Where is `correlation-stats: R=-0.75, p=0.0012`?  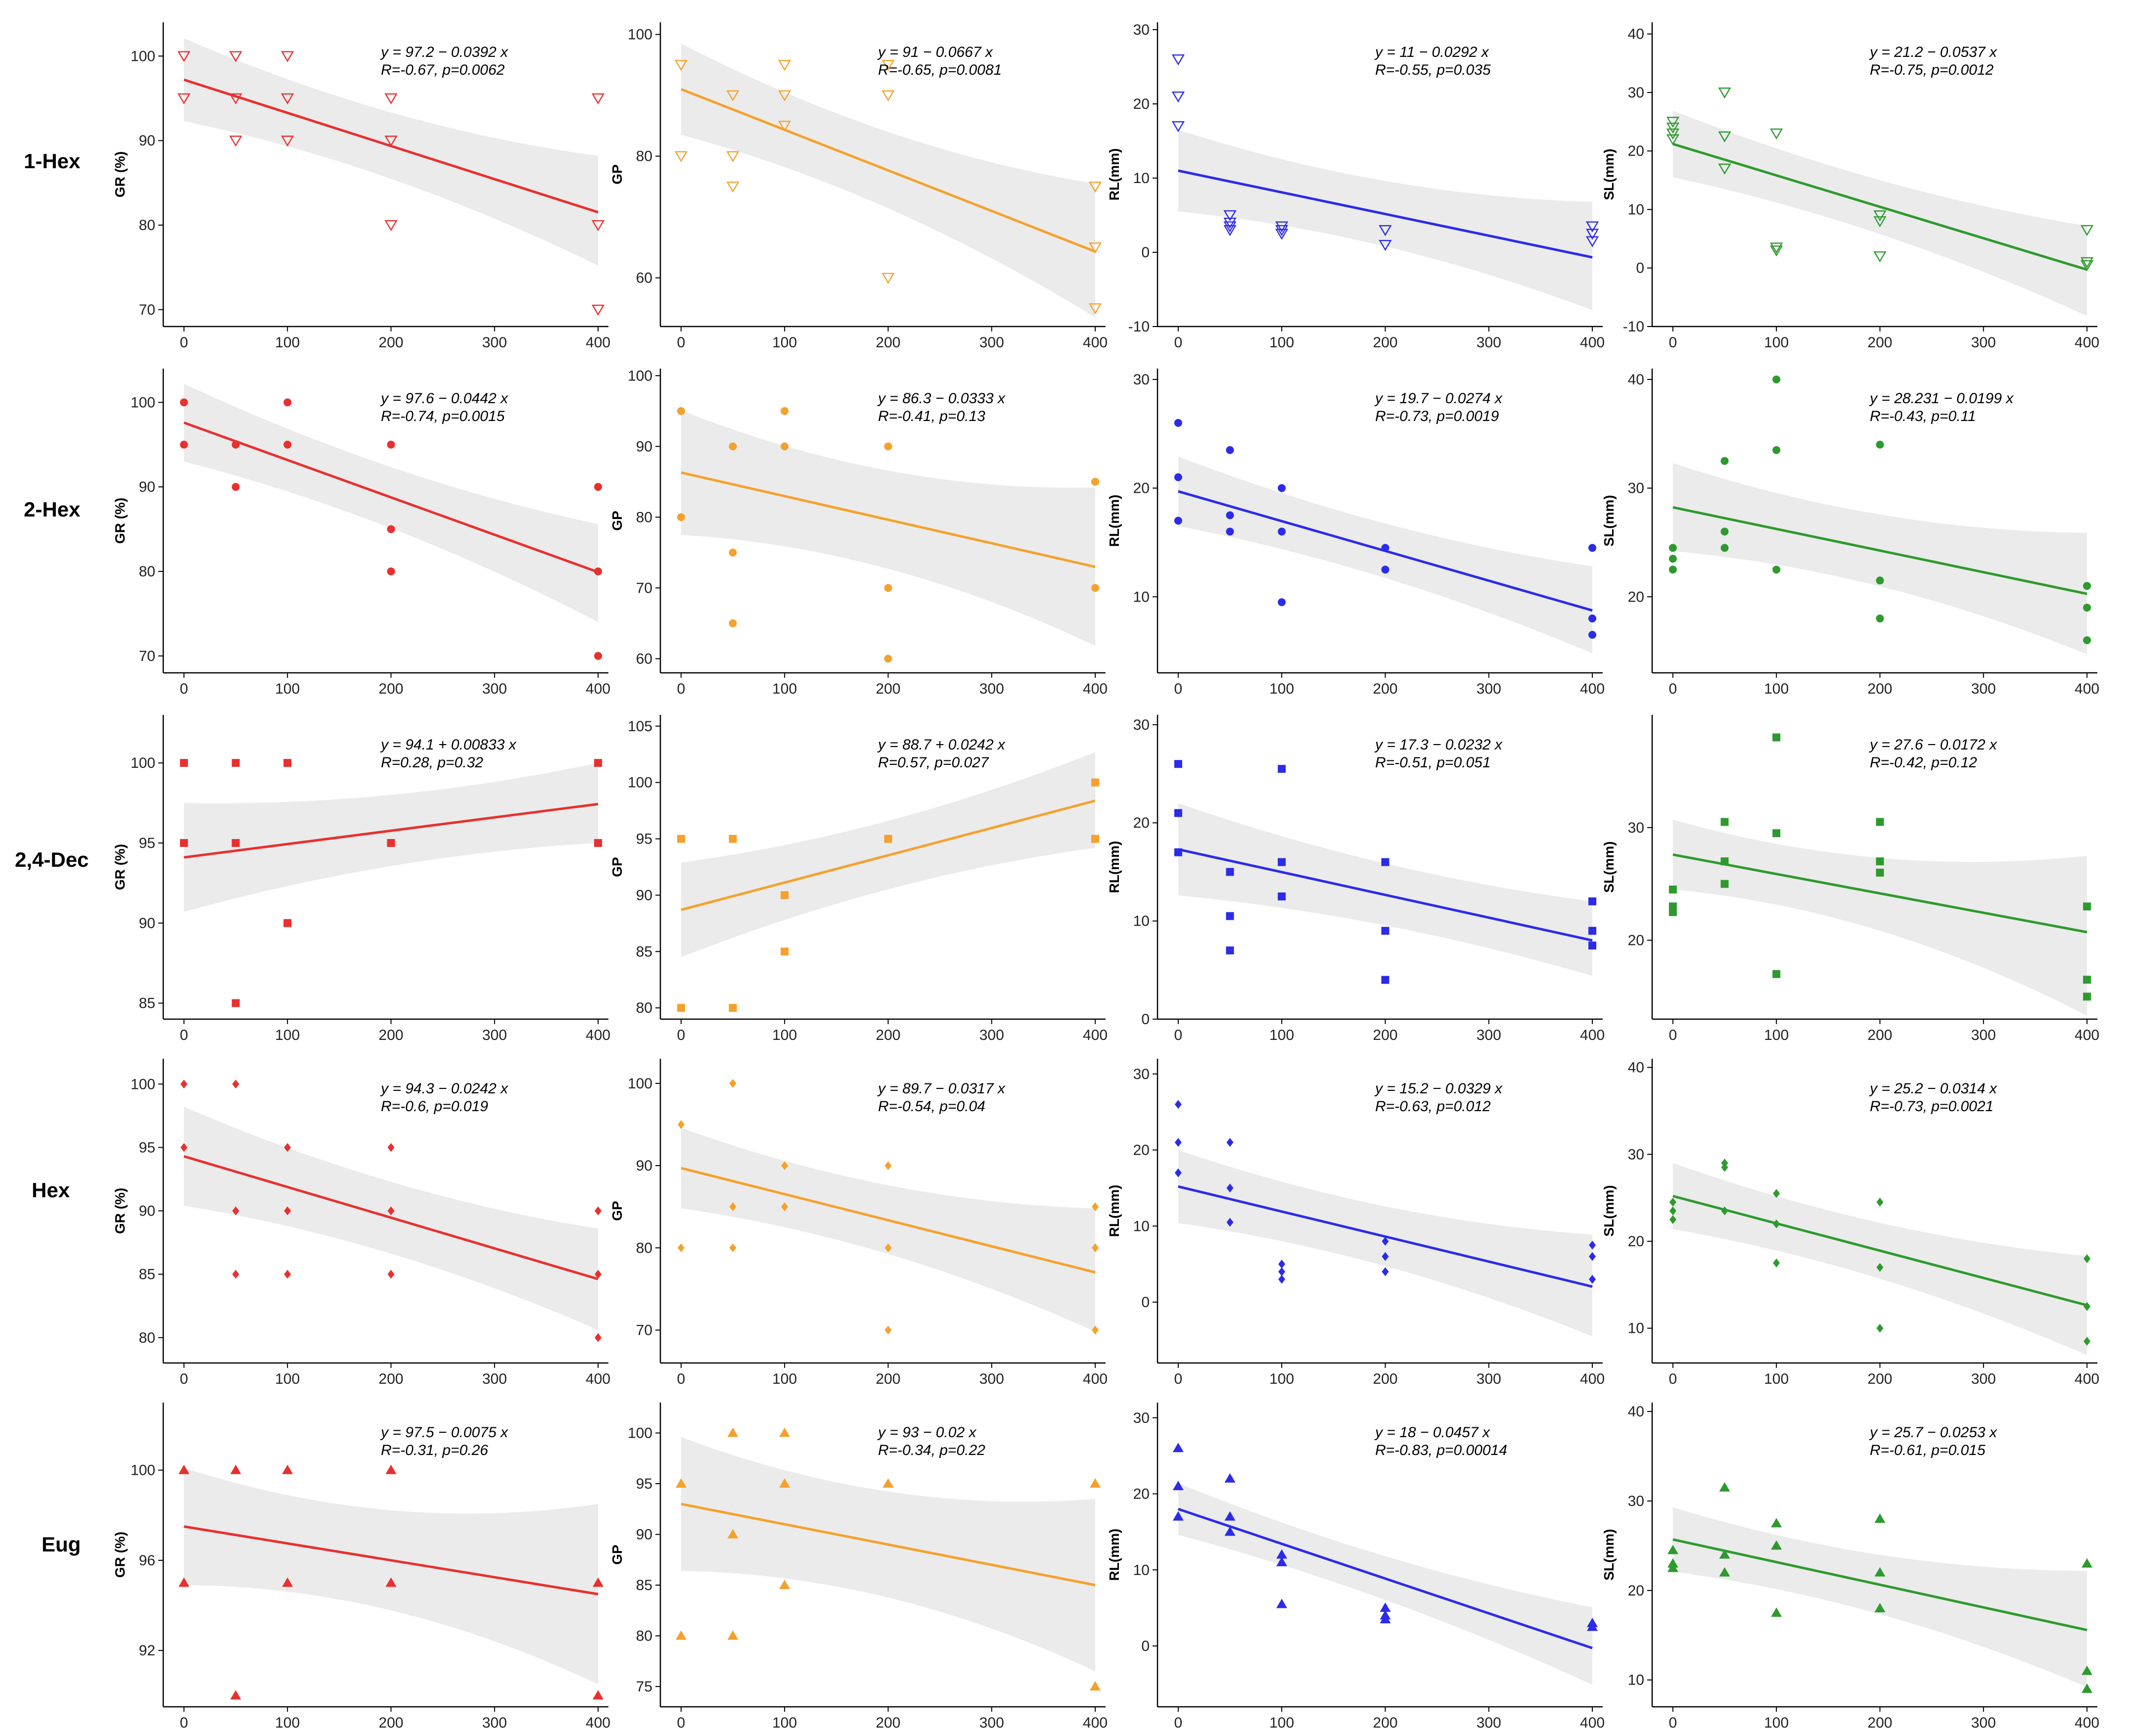
correlation-stats: R=-0.75, p=0.0012 is located at coordinates (1932, 70).